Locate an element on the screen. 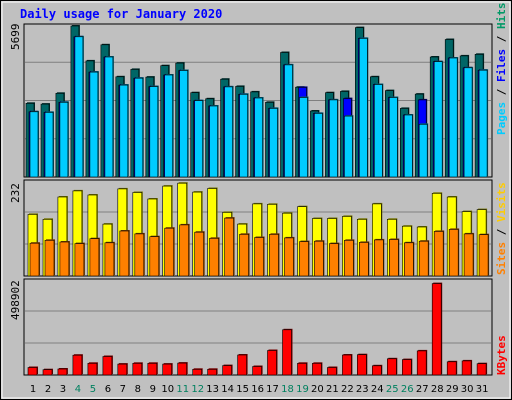  legend-kbytes: KBytes is located at coordinates (501, 355).